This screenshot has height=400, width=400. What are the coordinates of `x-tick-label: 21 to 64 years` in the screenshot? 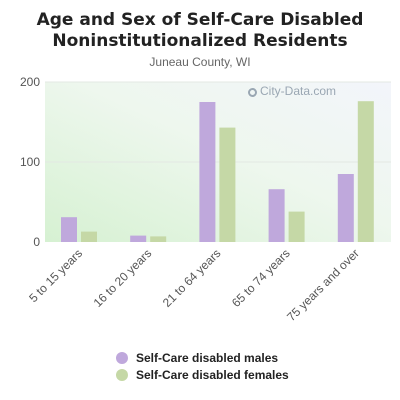 It's located at (192, 278).